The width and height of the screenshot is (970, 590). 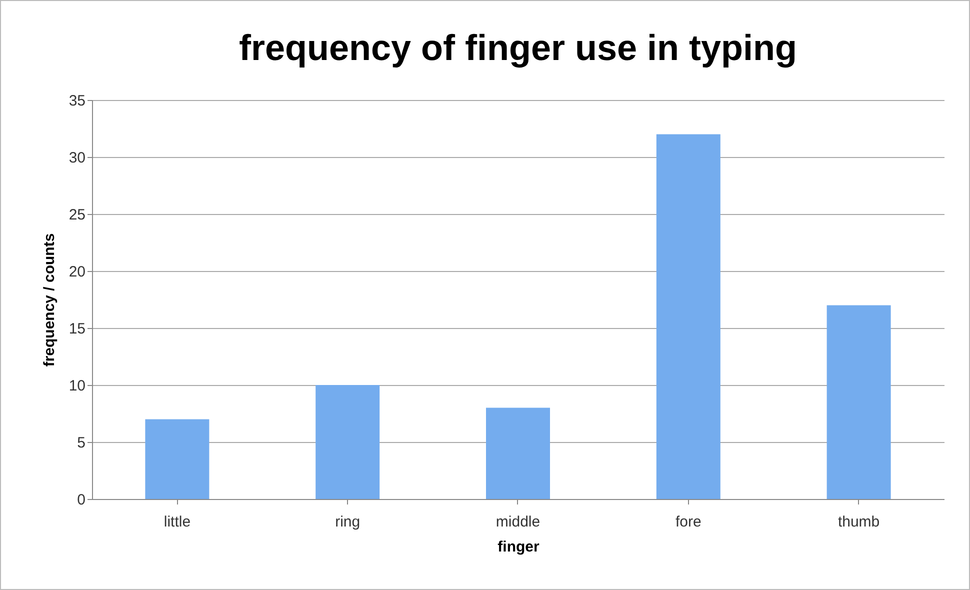 I want to click on x-tick-label: thumb, so click(x=859, y=522).